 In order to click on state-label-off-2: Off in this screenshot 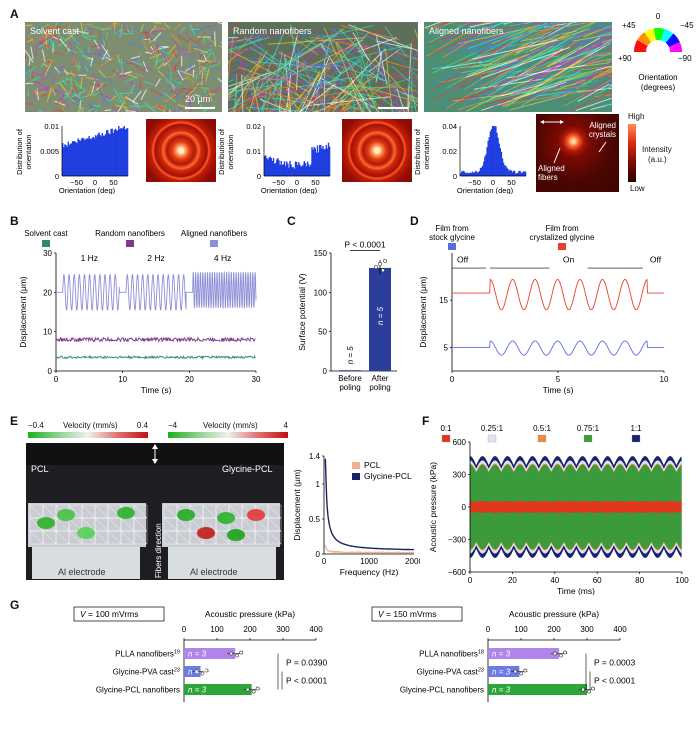, I will do `click(656, 259)`.